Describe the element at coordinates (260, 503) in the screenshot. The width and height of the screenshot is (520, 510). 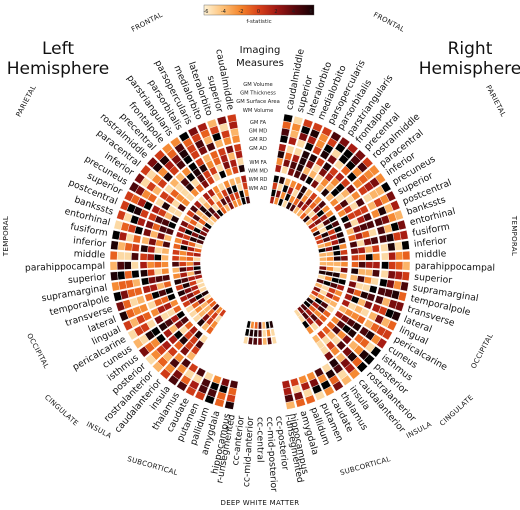
I see `lobe-label: DEEP WHITE MATTER` at that location.